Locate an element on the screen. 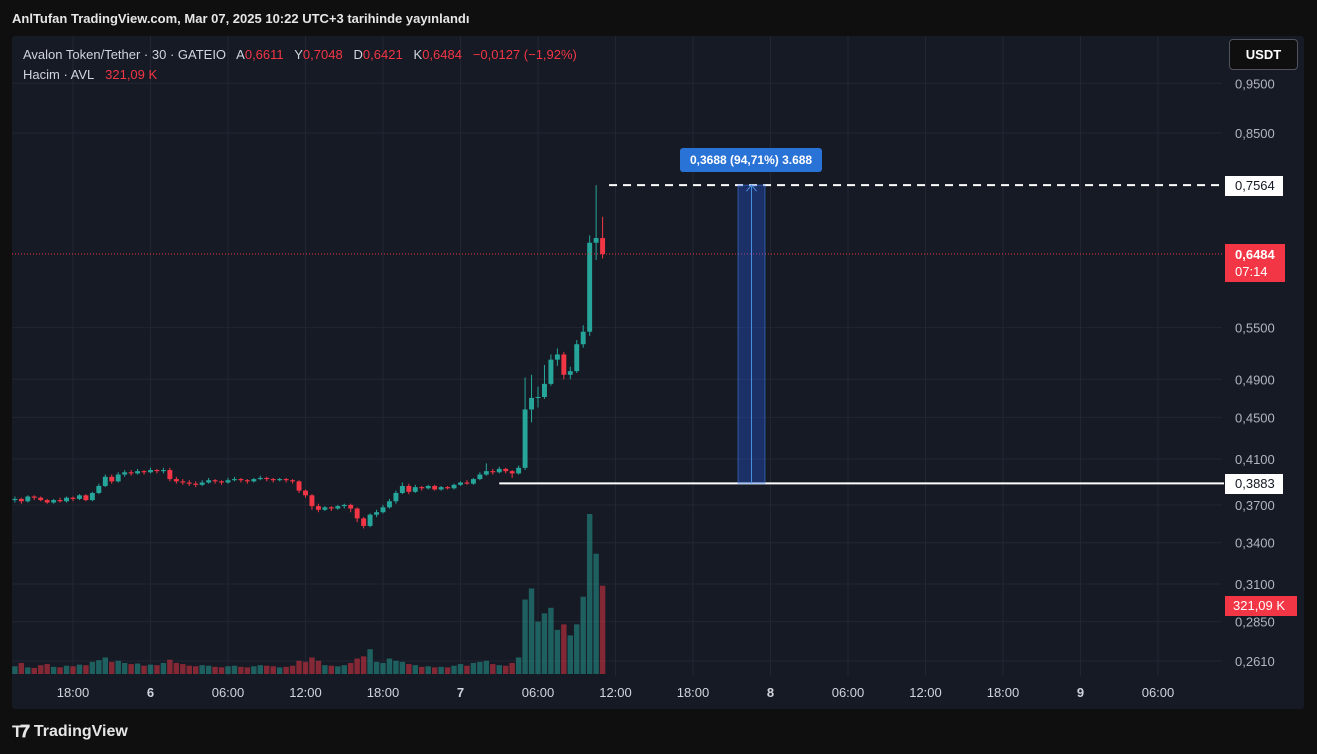 Image resolution: width=1317 pixels, height=754 pixels. measure-label: 0,3688 (94,71%) 3.688 is located at coordinates (751, 160).